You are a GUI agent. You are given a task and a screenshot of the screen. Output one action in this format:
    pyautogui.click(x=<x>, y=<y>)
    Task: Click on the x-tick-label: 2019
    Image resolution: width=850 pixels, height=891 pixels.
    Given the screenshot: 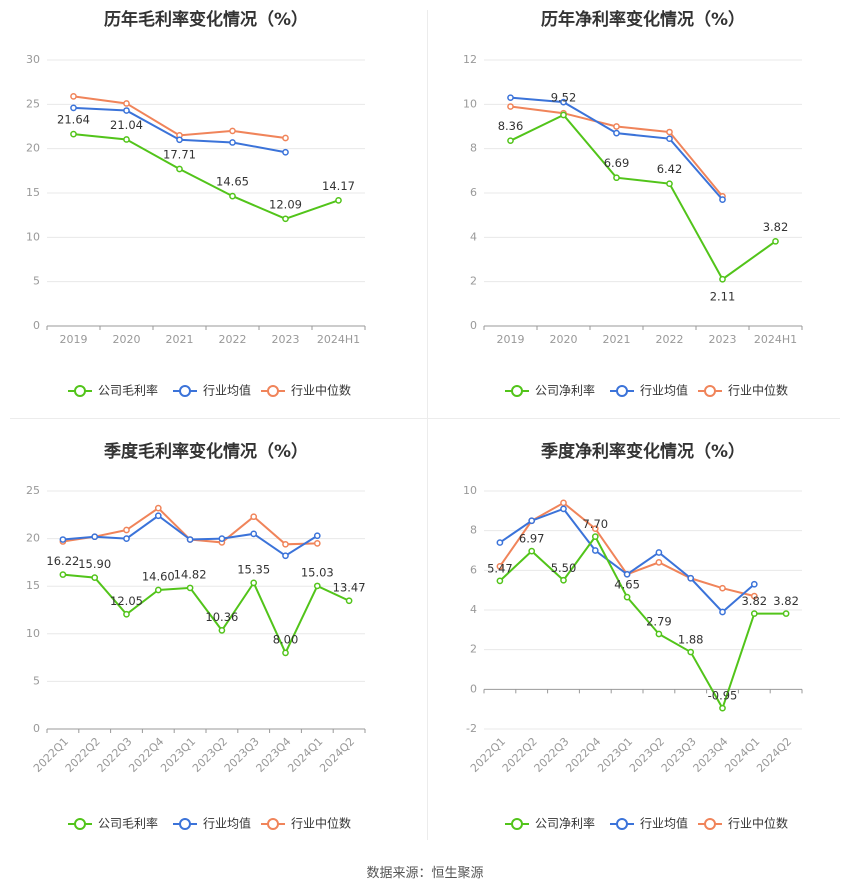 What is the action you would take?
    pyautogui.click(x=511, y=339)
    